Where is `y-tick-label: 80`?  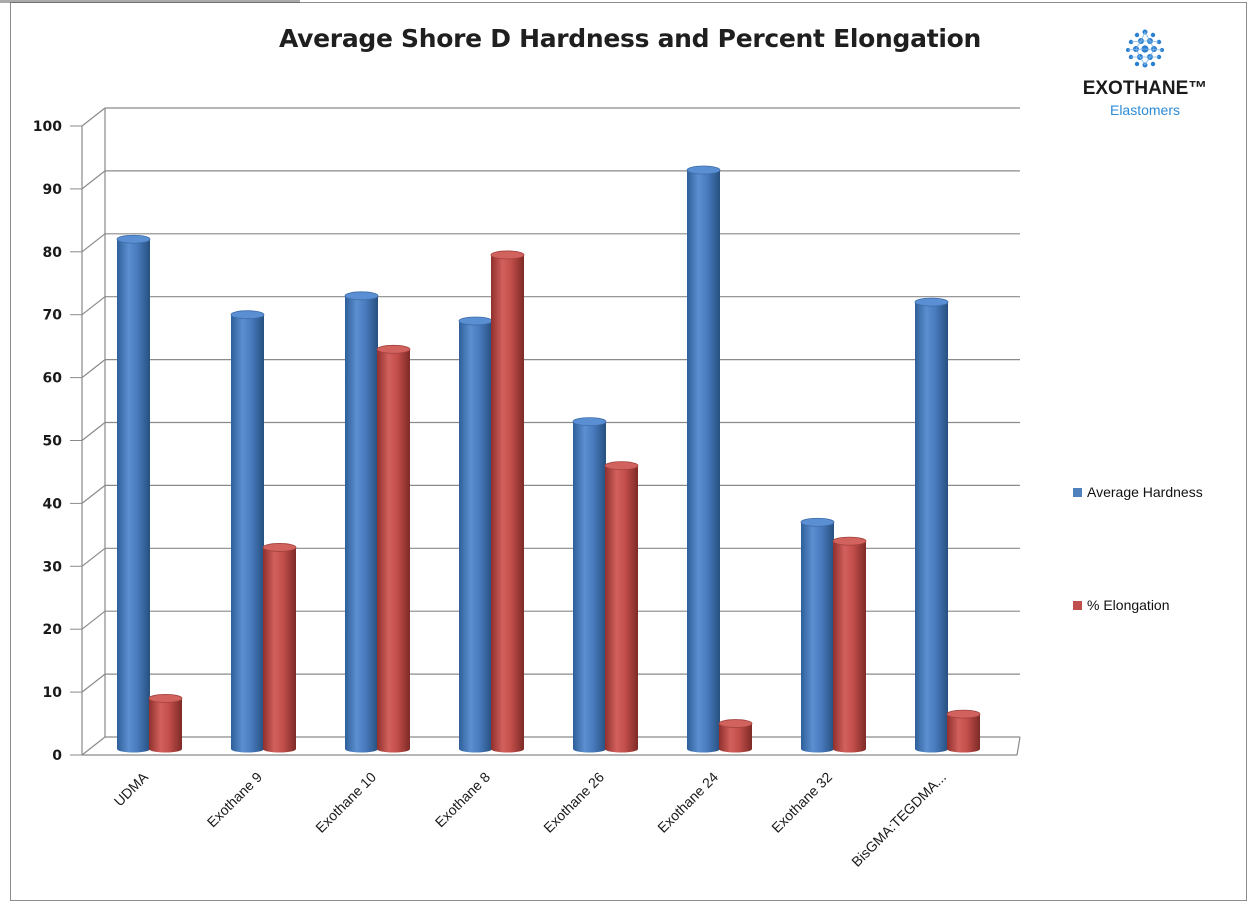
y-tick-label: 80 is located at coordinates (53, 253).